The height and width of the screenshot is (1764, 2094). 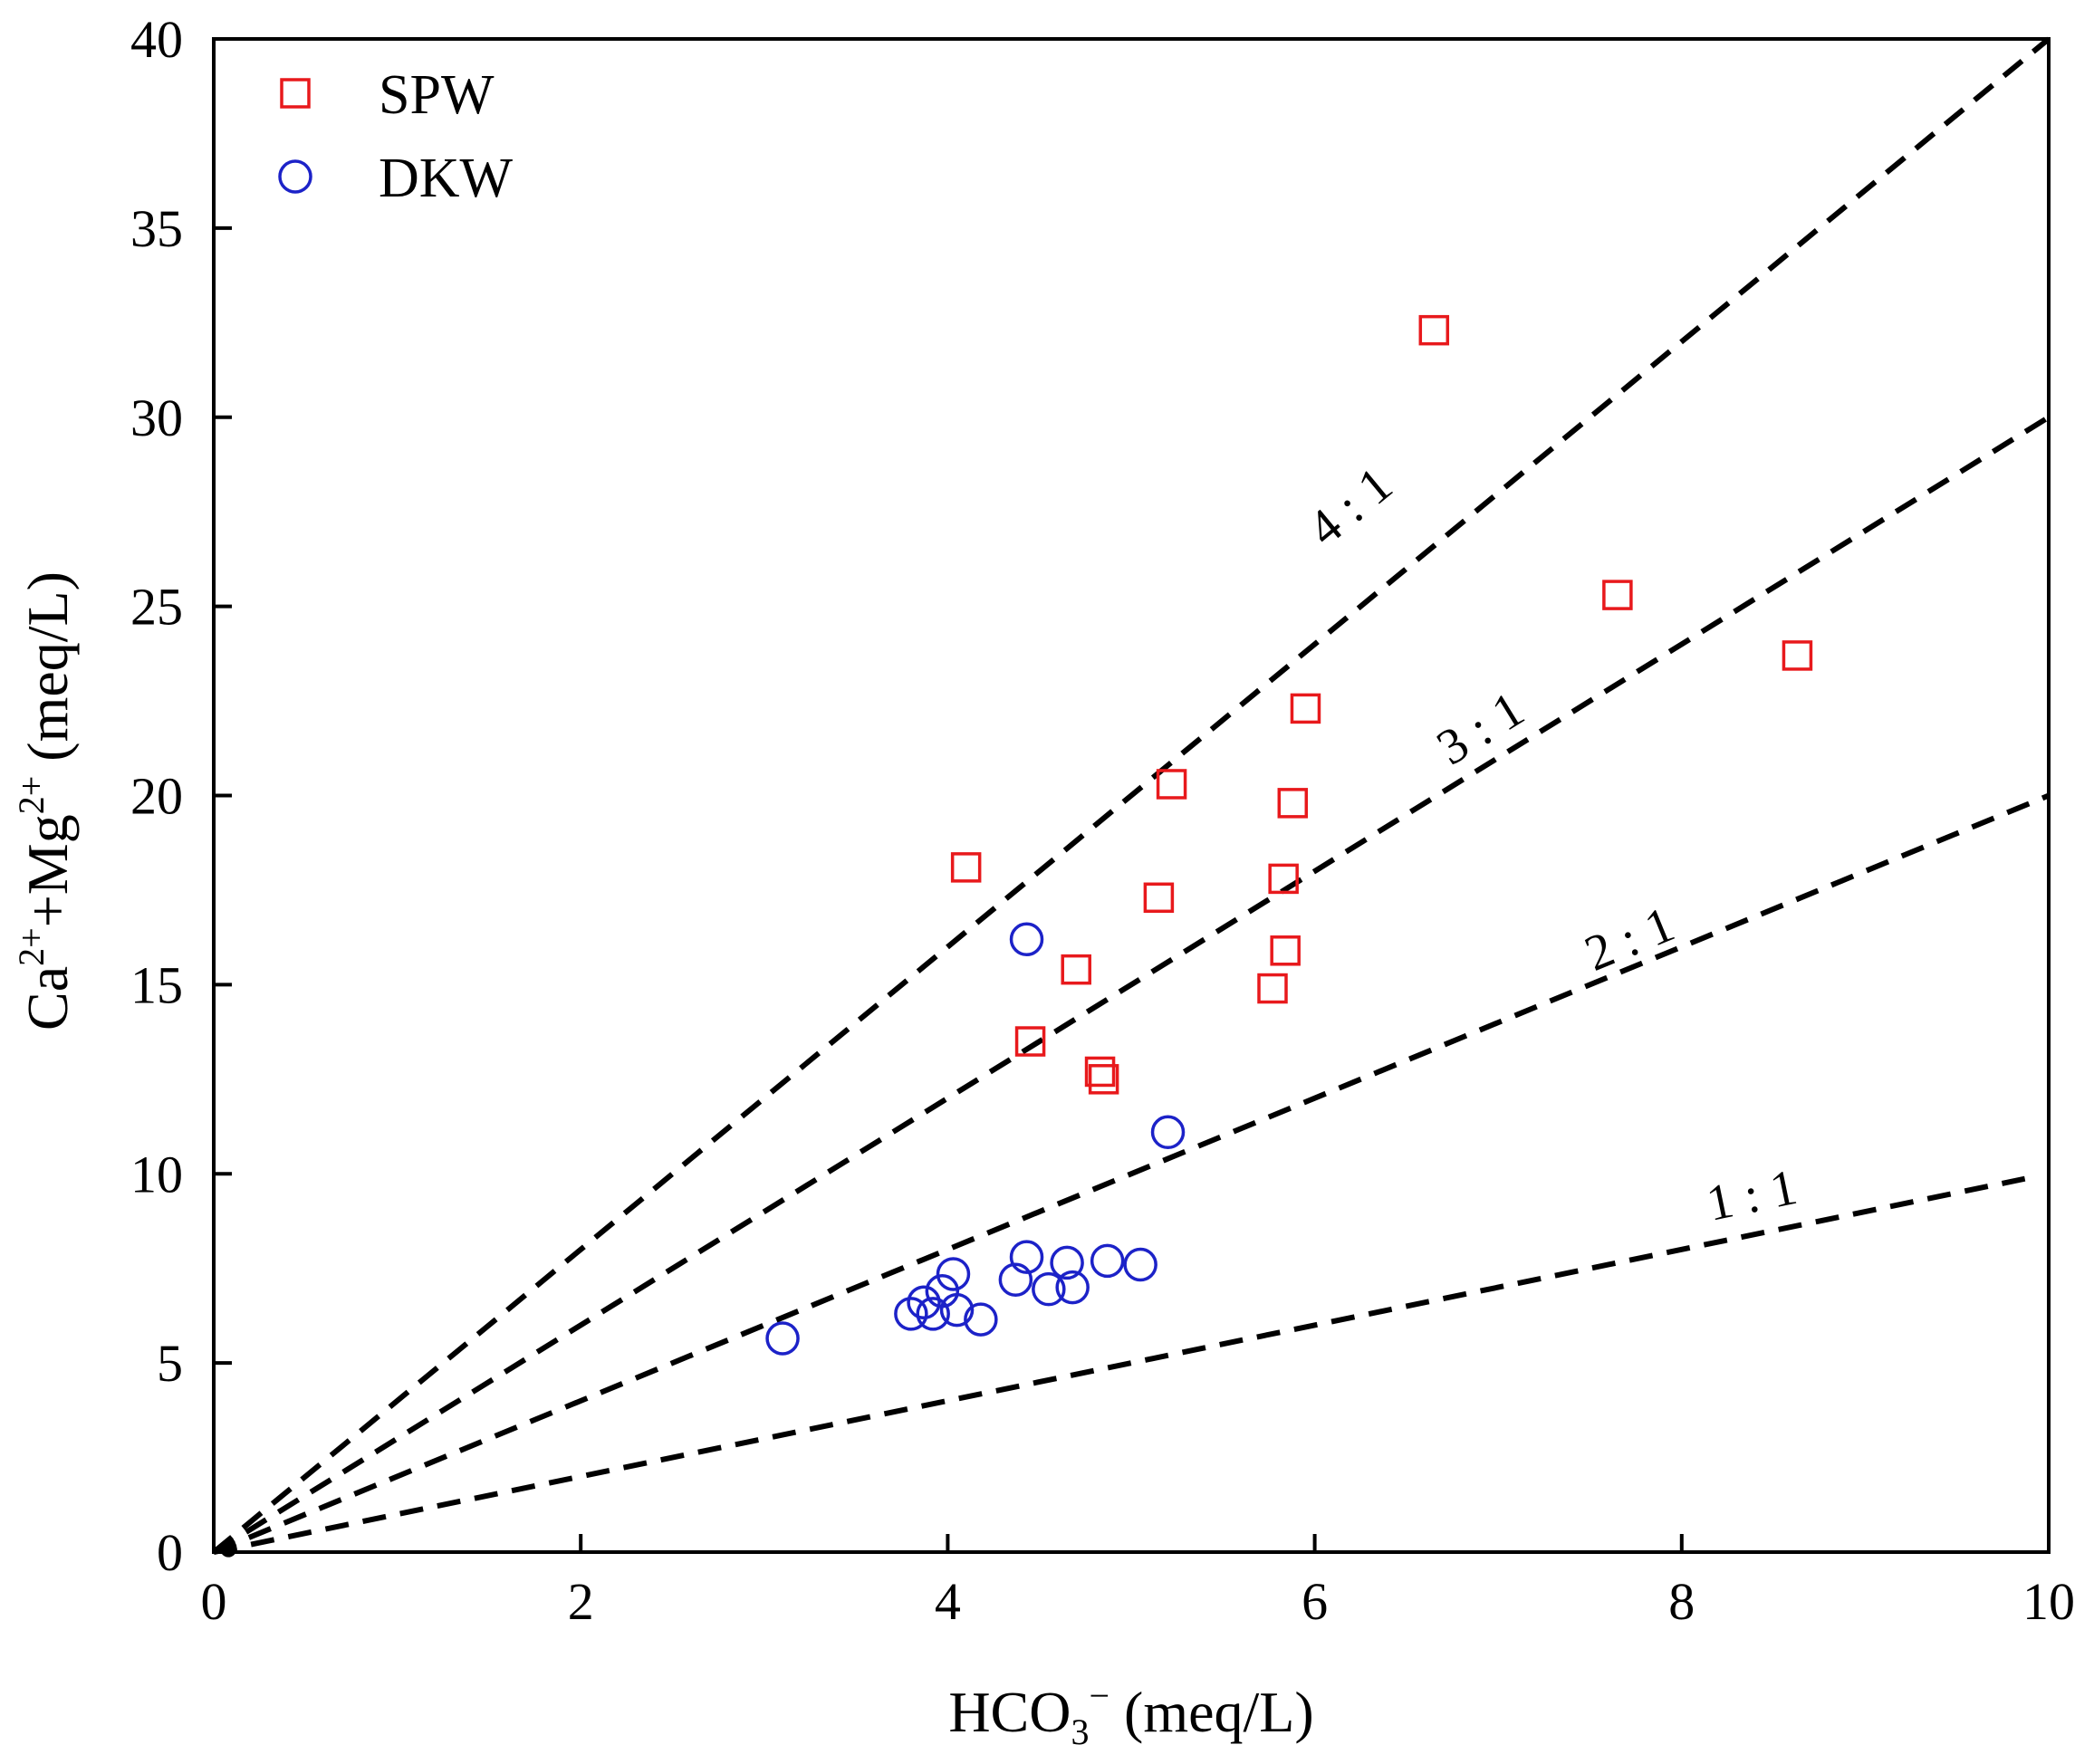 I want to click on x-axis-title-superscript: −, so click(x=1099, y=1695).